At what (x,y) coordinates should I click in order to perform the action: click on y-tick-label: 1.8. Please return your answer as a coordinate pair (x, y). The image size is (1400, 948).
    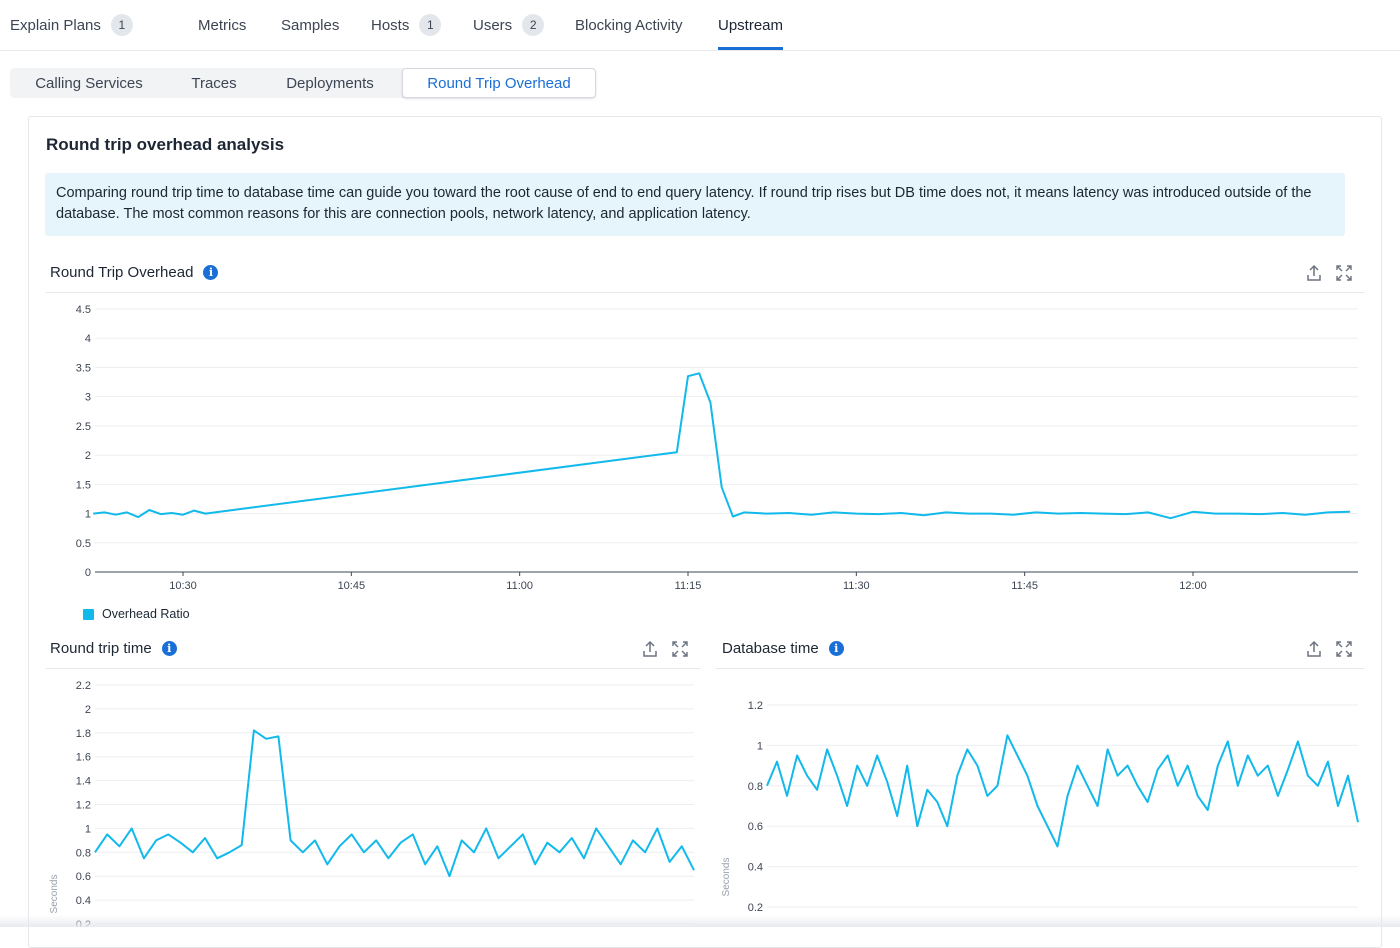
    Looking at the image, I should click on (83, 734).